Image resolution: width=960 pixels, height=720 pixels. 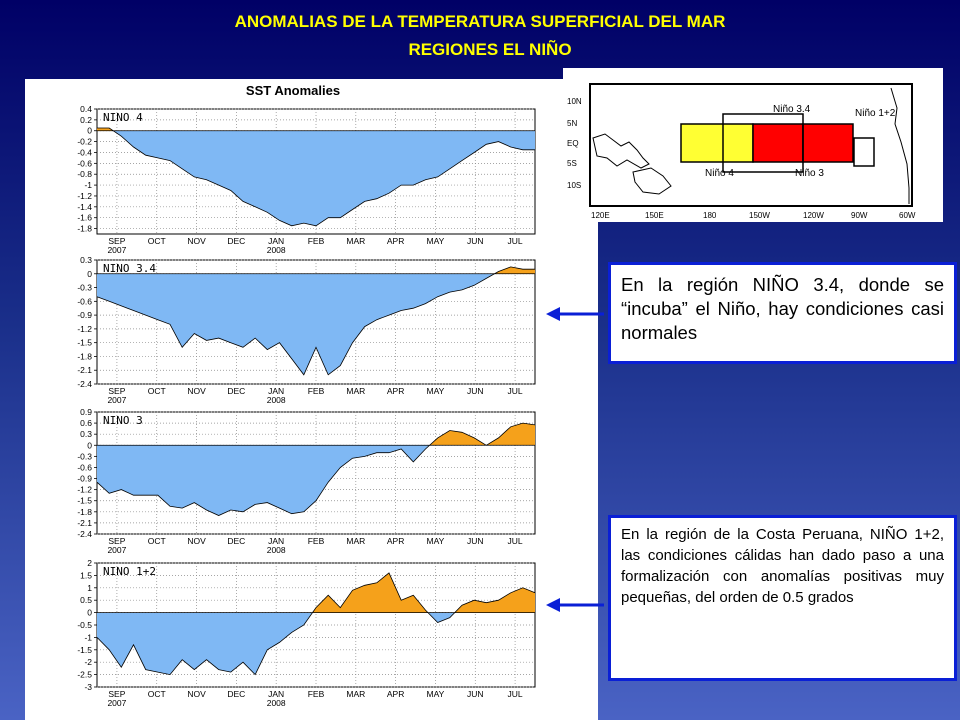 I want to click on nino34-box, so click(x=763, y=143).